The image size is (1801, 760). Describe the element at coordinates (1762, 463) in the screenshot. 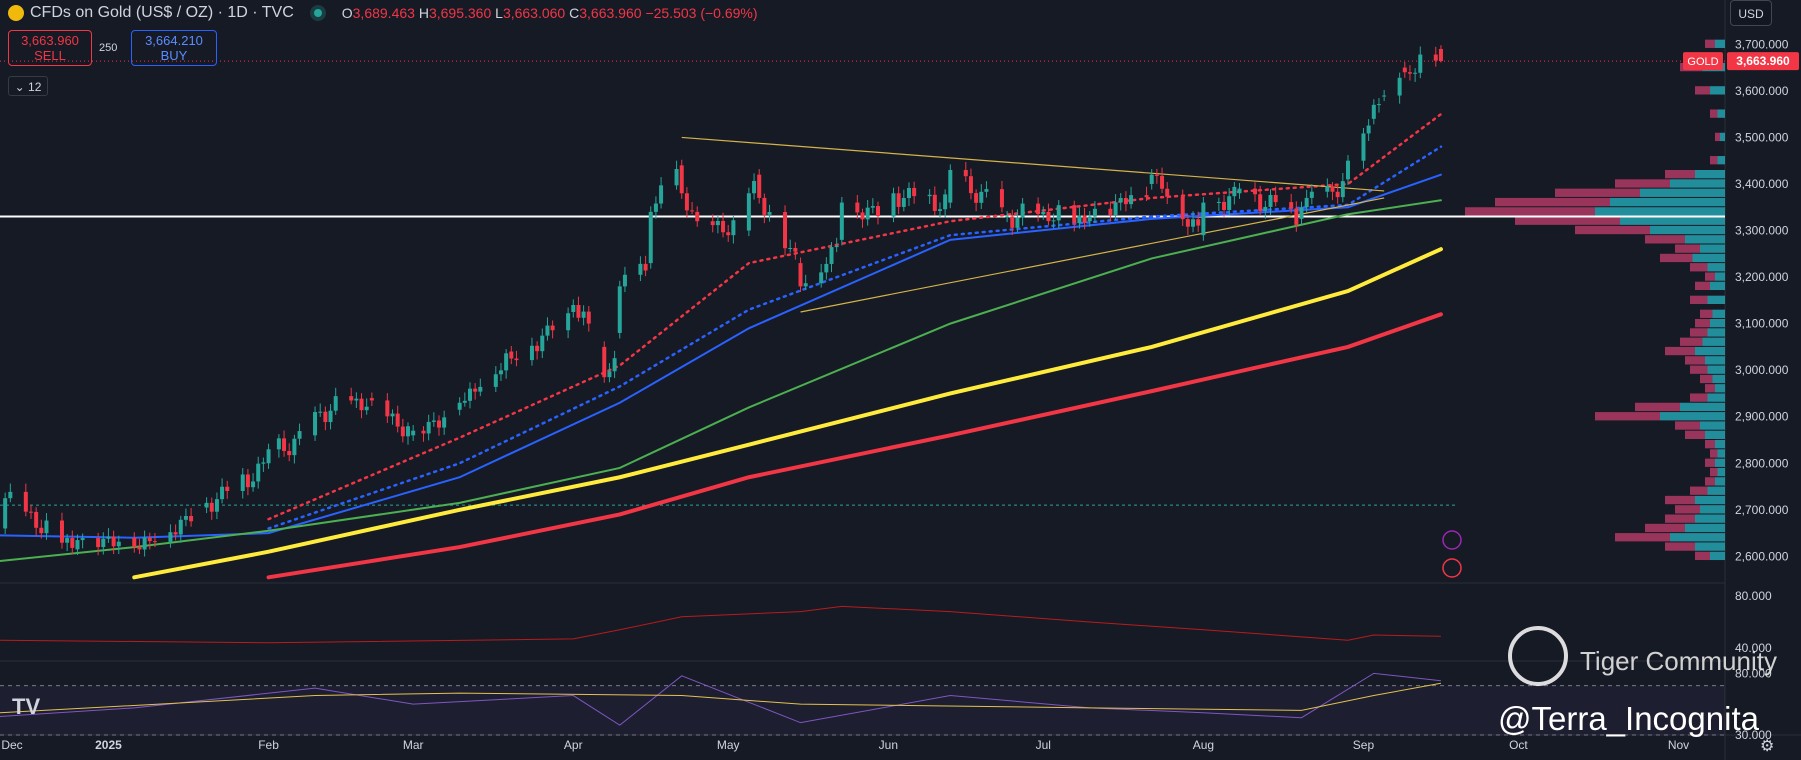

I see `price-tick-label: 2,800.000` at that location.